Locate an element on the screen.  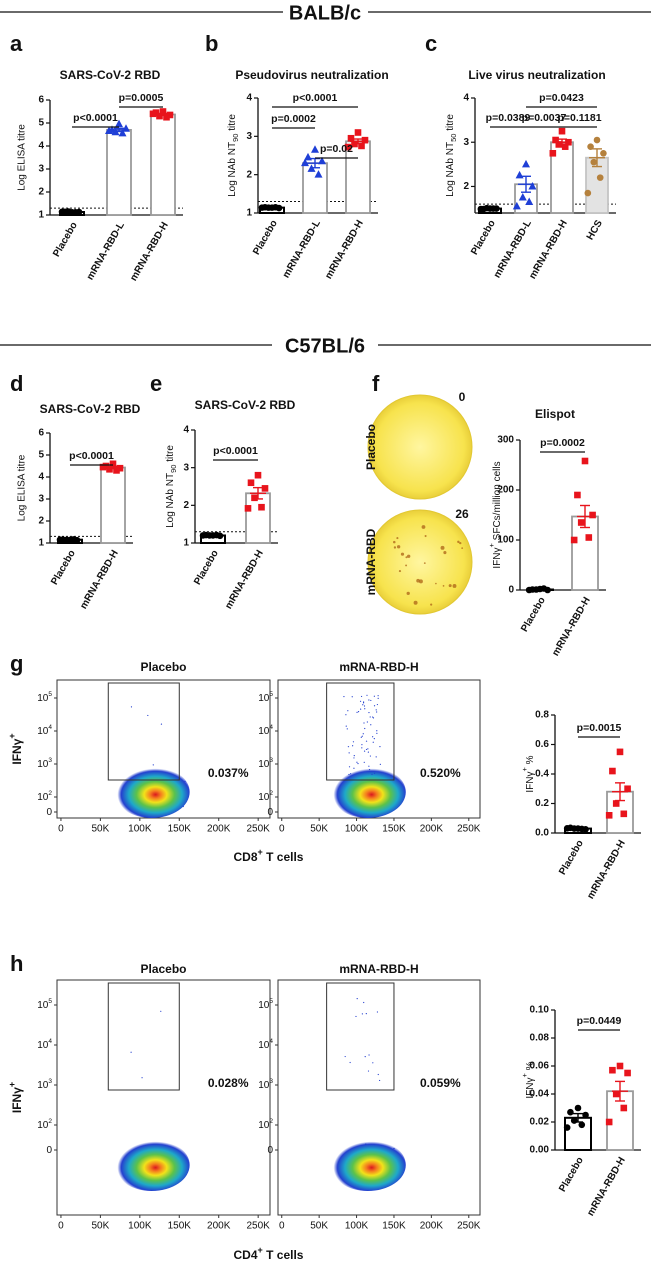
y-axis-label: IFNγ+ is located at coordinates (15, 1097).